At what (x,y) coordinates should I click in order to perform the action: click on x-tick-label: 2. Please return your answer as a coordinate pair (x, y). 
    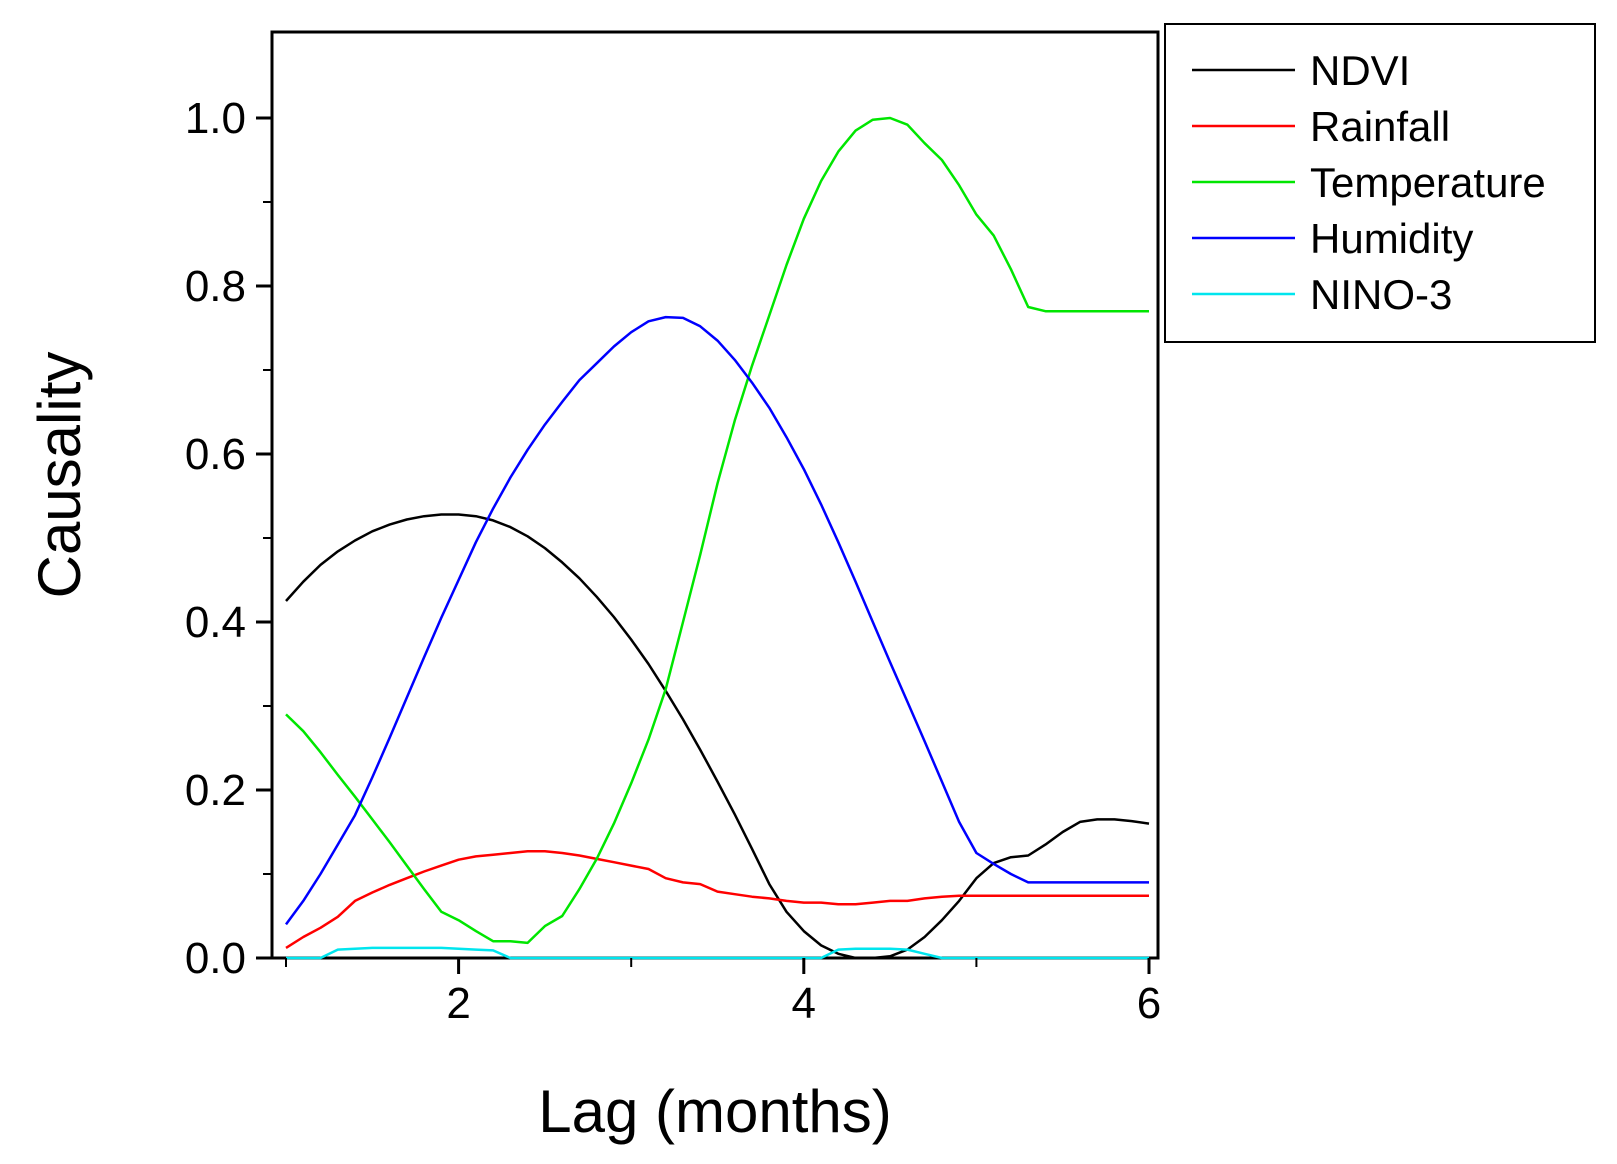
    Looking at the image, I should click on (458, 1003).